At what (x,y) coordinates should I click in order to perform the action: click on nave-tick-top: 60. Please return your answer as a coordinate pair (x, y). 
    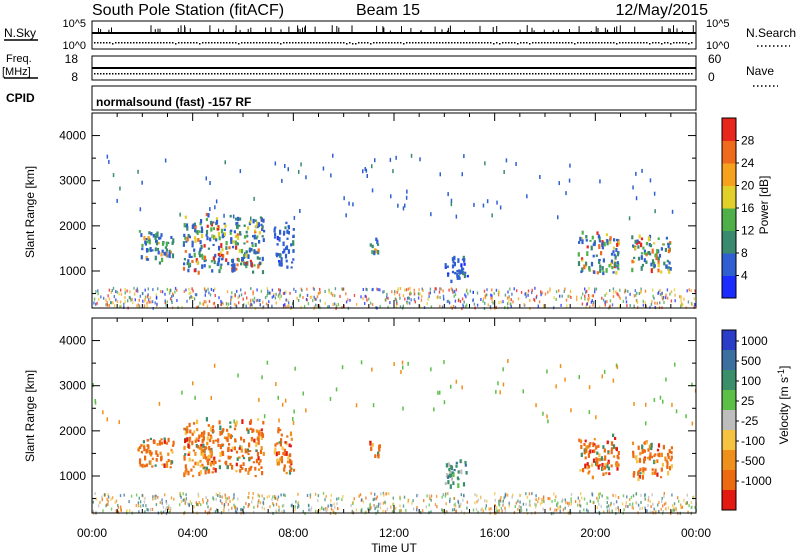
    Looking at the image, I should click on (715, 59).